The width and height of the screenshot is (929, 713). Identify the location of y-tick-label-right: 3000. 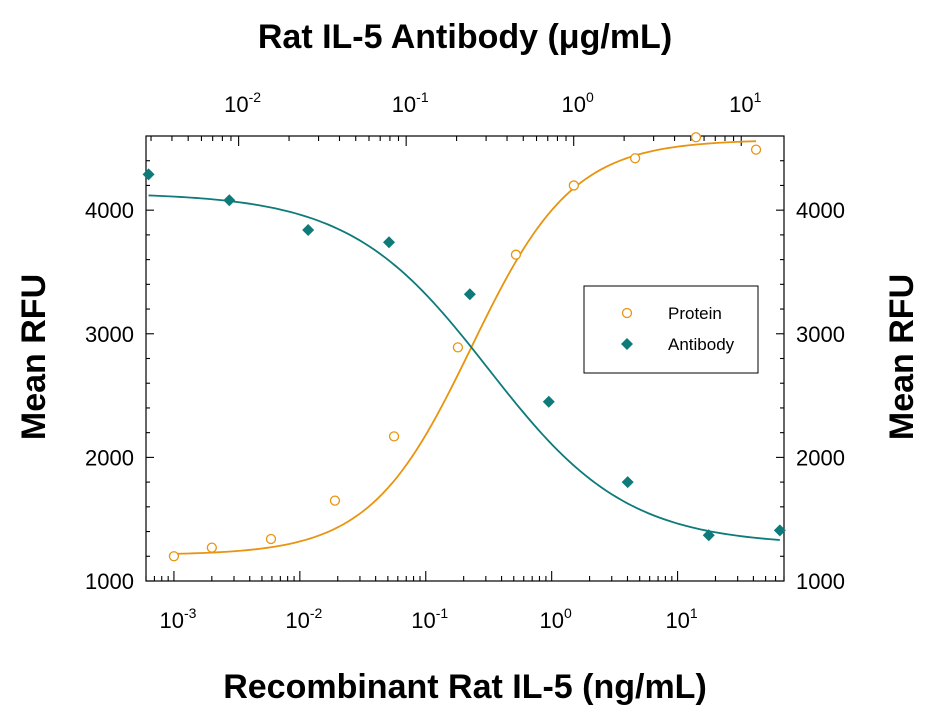
(820, 334).